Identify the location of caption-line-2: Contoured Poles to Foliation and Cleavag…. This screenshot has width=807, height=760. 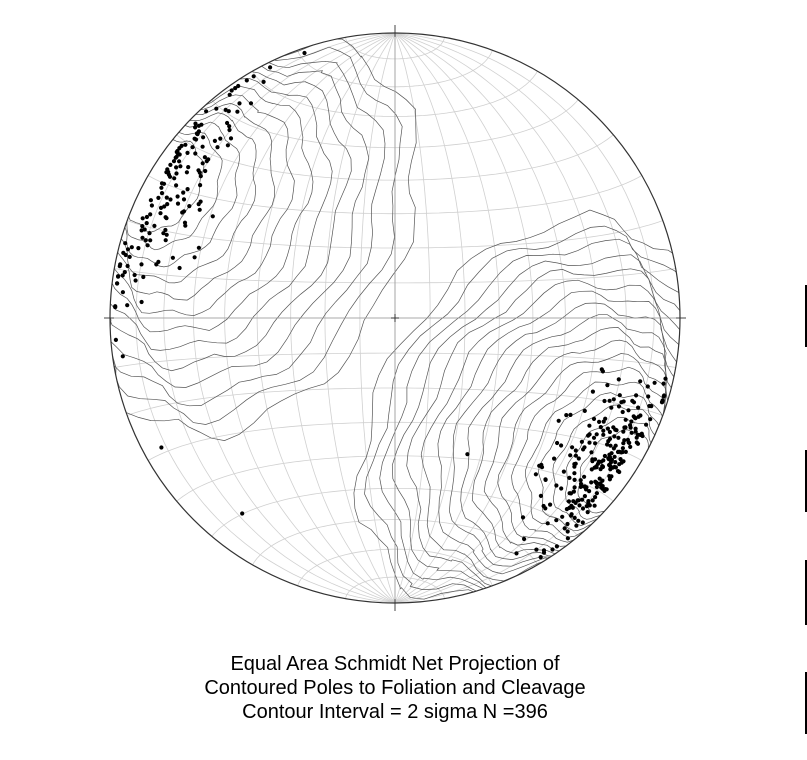
(395, 688).